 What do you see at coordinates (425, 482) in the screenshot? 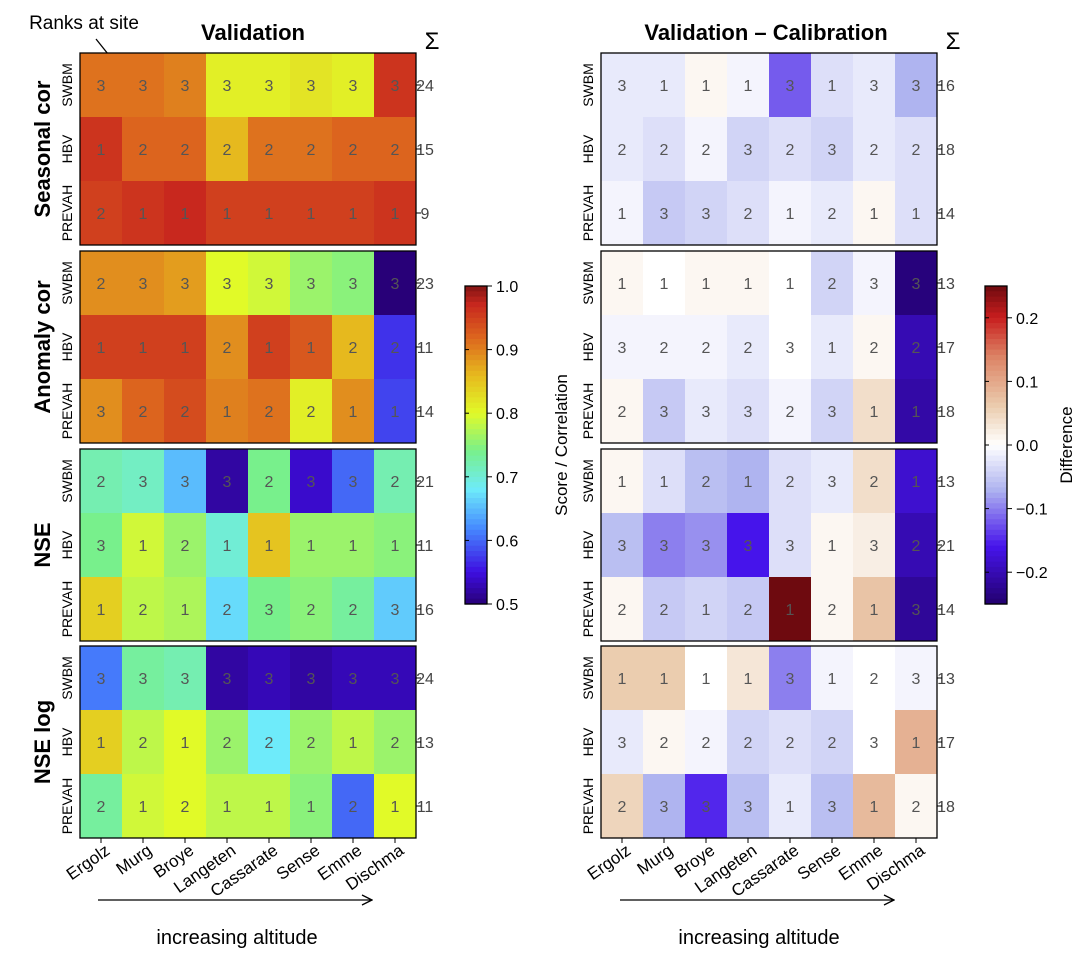
I see `rank-sum: 21` at bounding box center [425, 482].